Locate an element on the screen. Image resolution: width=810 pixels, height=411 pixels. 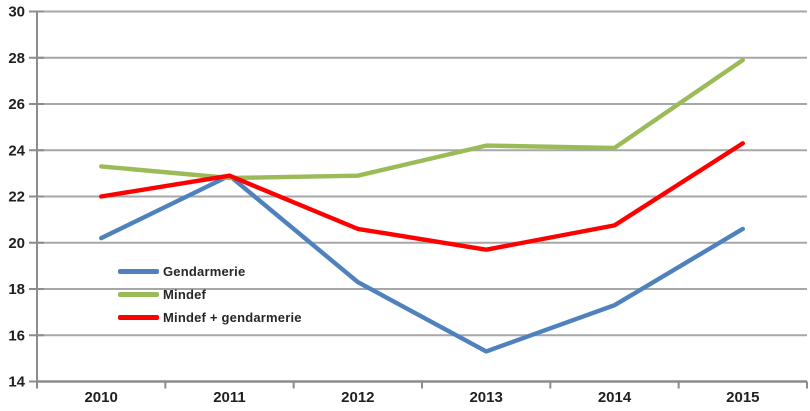
x-axis-label: 2014 is located at coordinates (615, 397).